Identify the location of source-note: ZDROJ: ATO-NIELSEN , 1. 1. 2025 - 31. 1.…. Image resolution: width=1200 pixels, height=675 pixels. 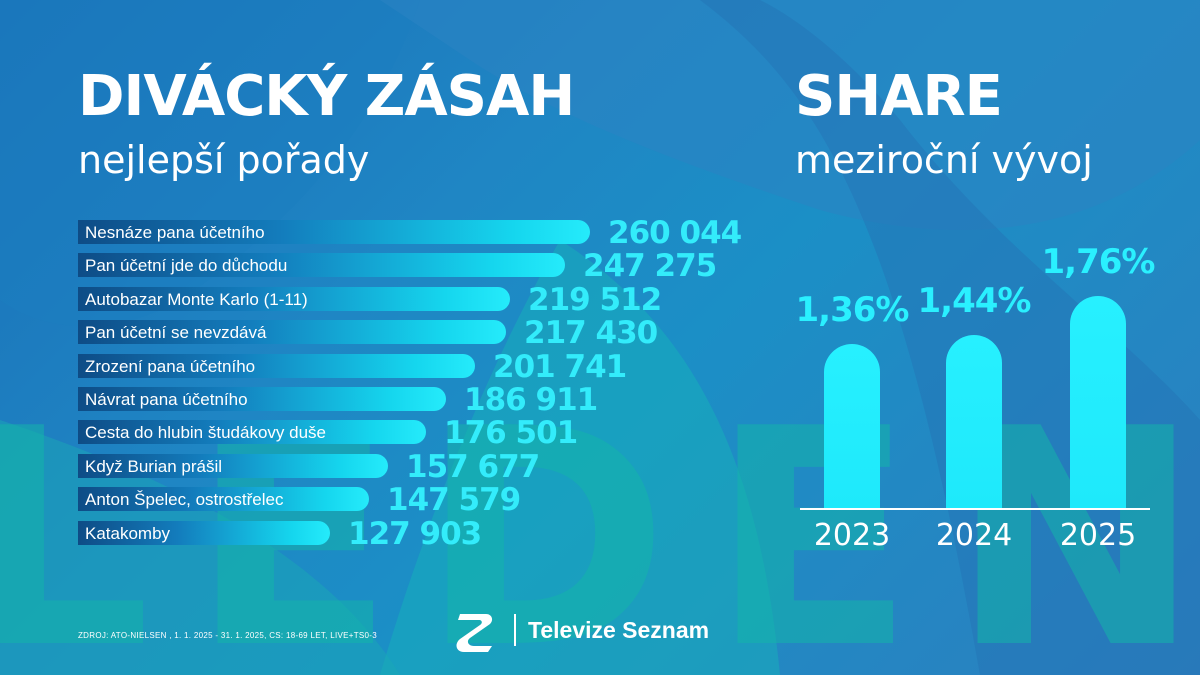
(227, 635).